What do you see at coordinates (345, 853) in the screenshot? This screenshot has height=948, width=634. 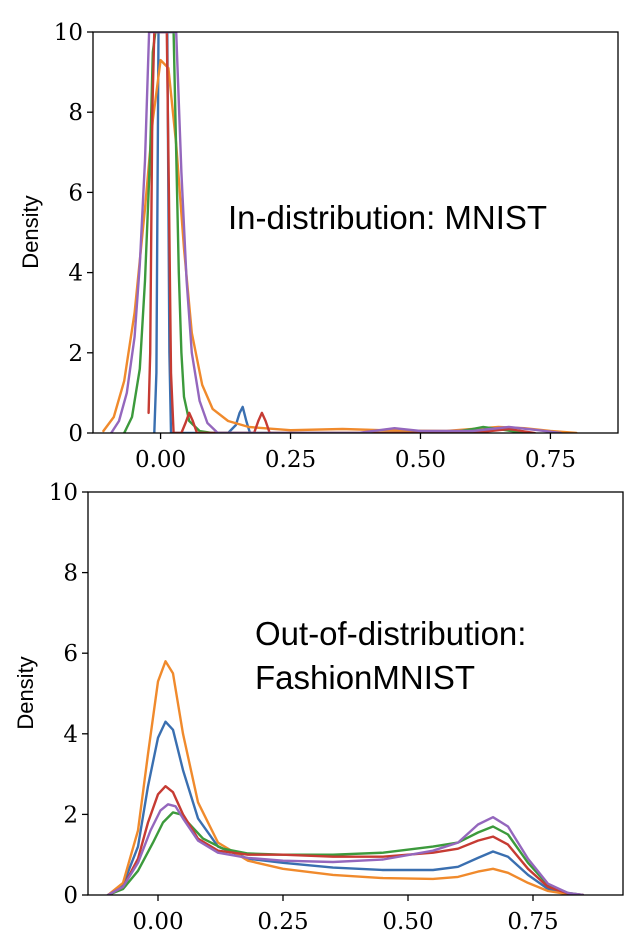 I see `series-line-green` at bounding box center [345, 853].